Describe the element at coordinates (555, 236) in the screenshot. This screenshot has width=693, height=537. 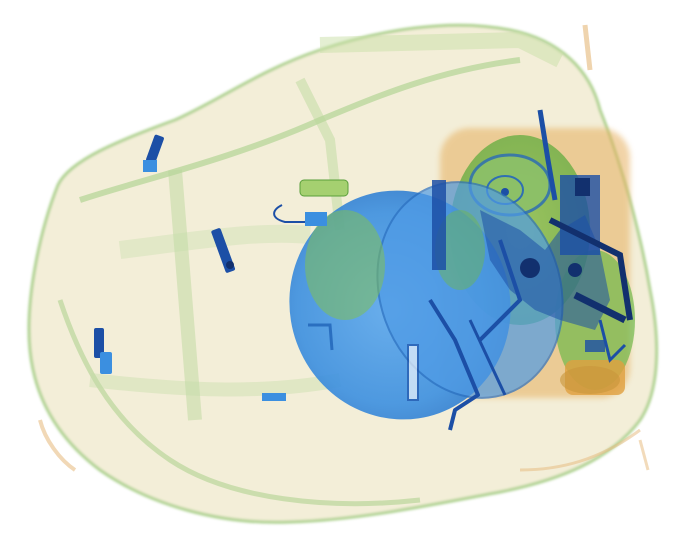
I see `dense-cluster` at that location.